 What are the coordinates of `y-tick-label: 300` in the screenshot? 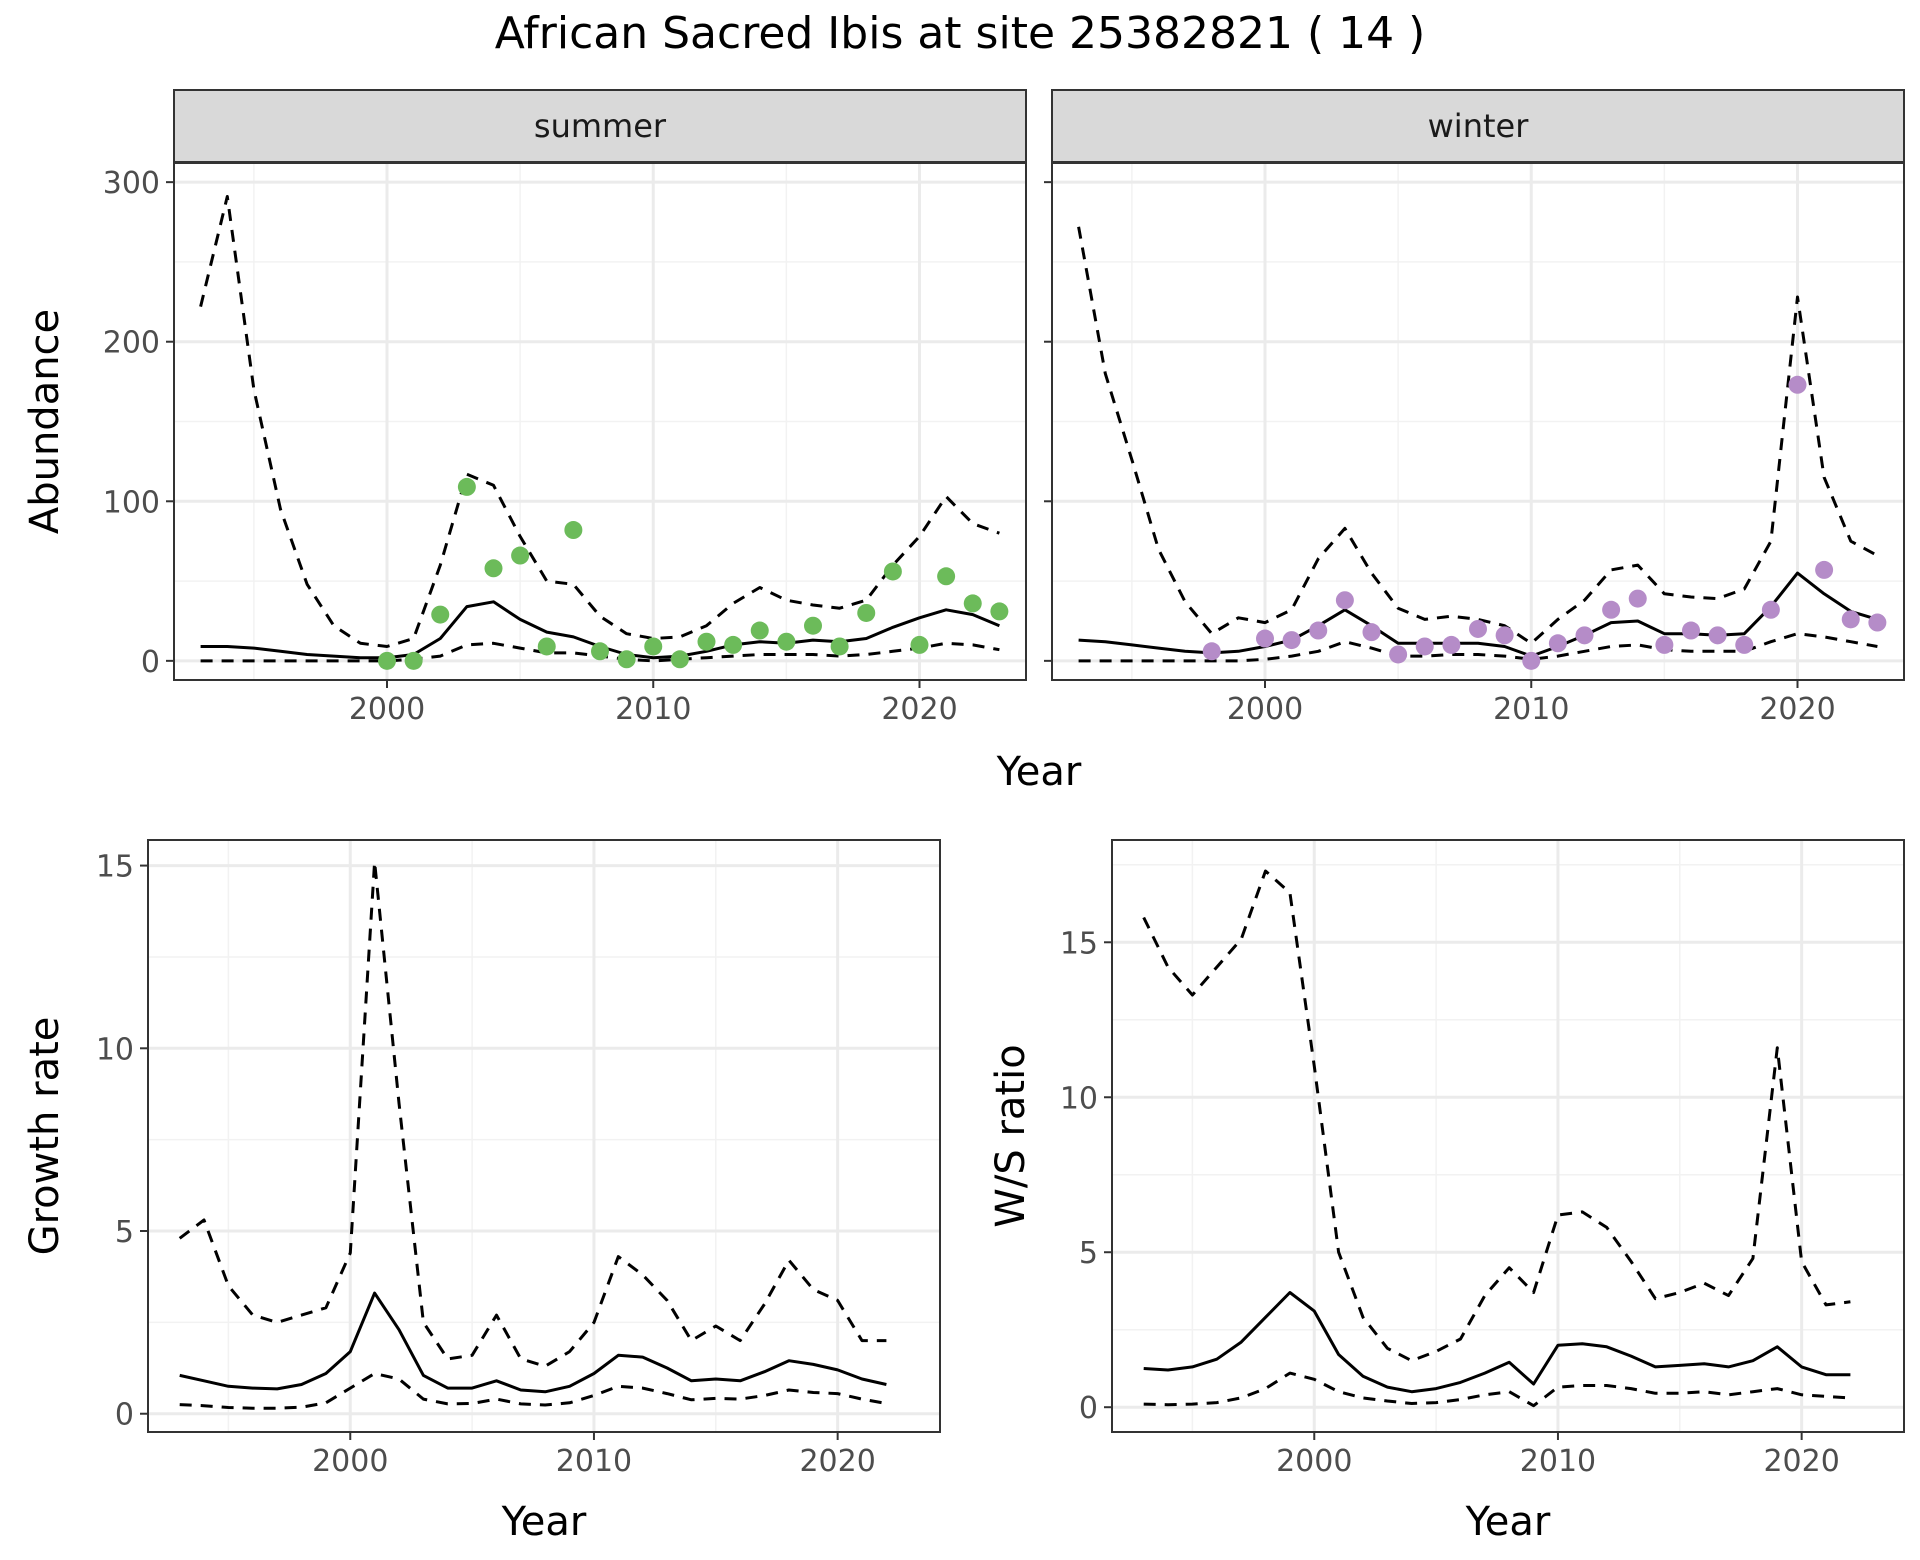 It's located at (131, 183).